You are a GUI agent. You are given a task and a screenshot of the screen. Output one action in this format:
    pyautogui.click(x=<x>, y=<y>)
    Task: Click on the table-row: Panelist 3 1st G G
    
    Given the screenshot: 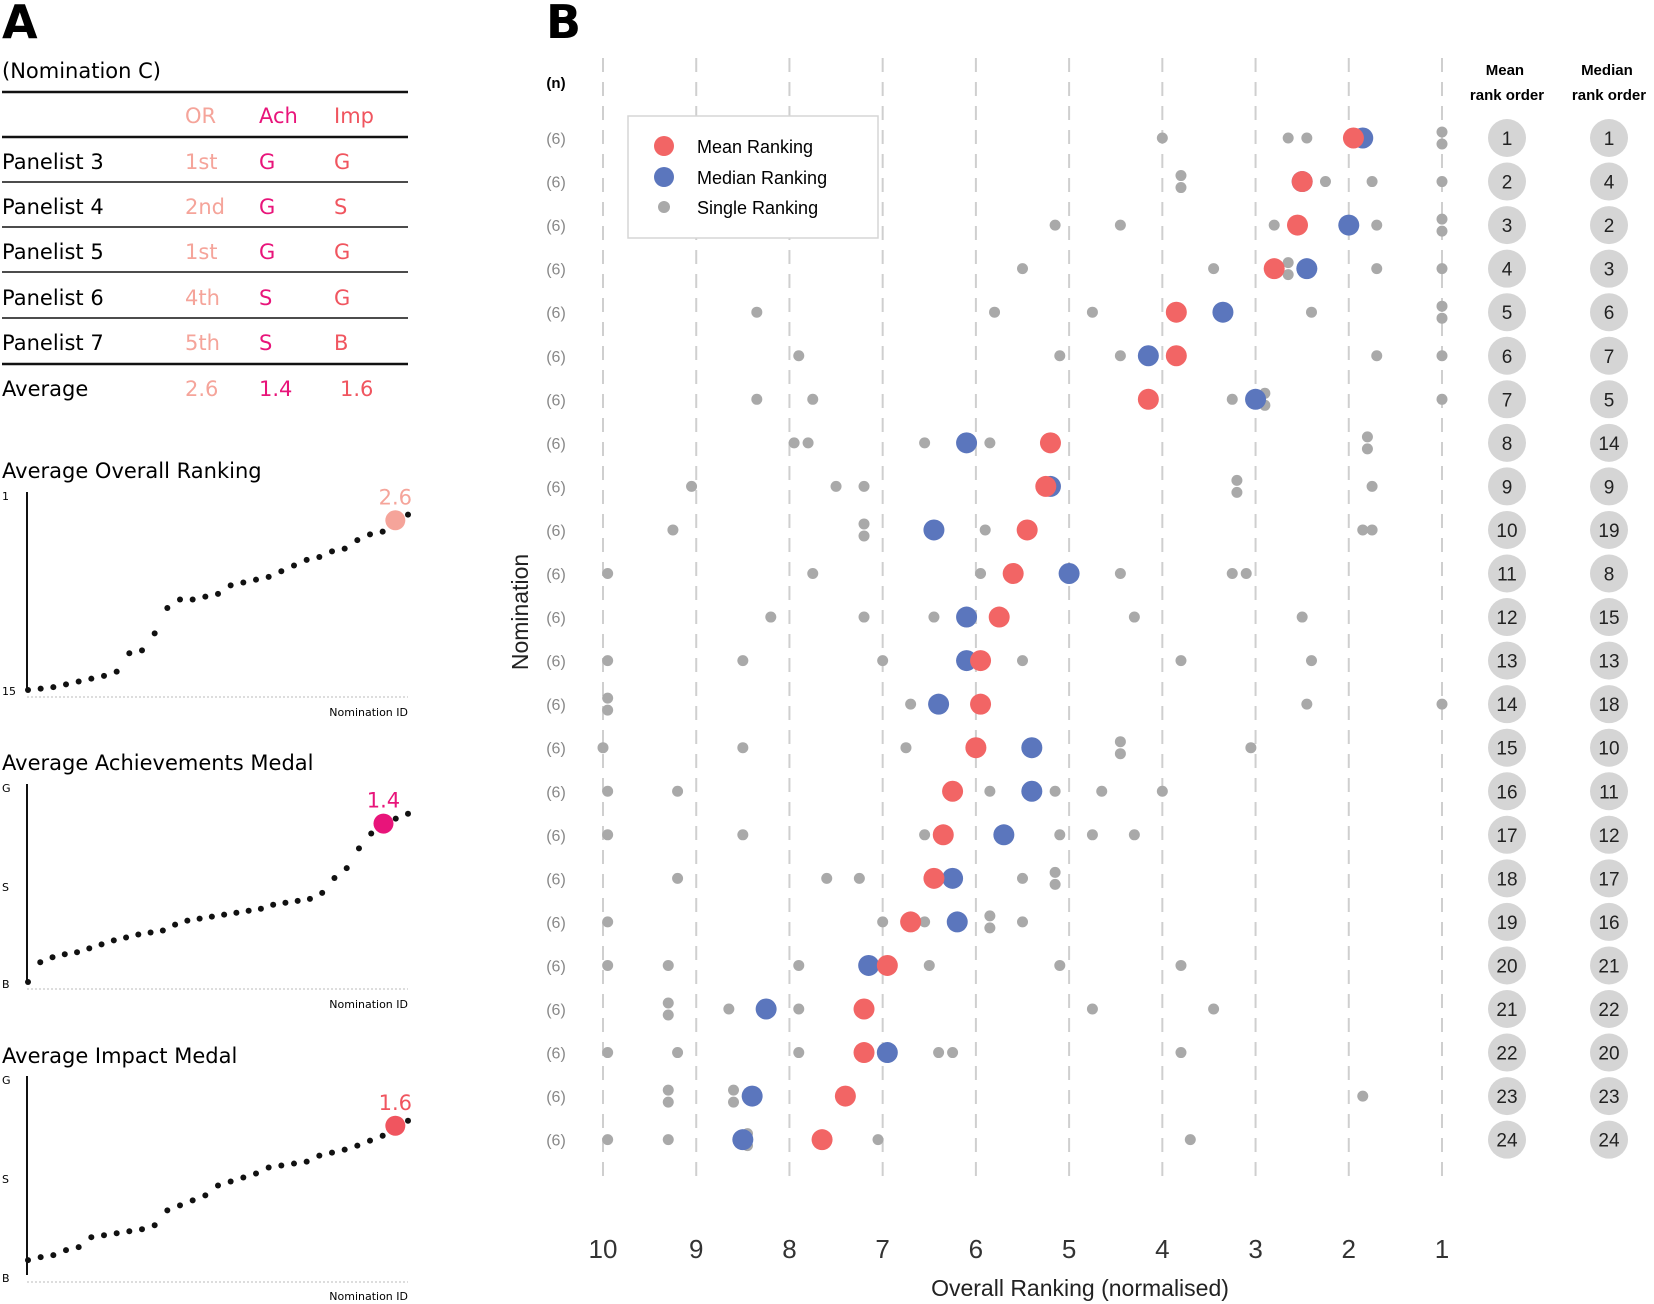 What is the action you would take?
    pyautogui.click(x=205, y=166)
    